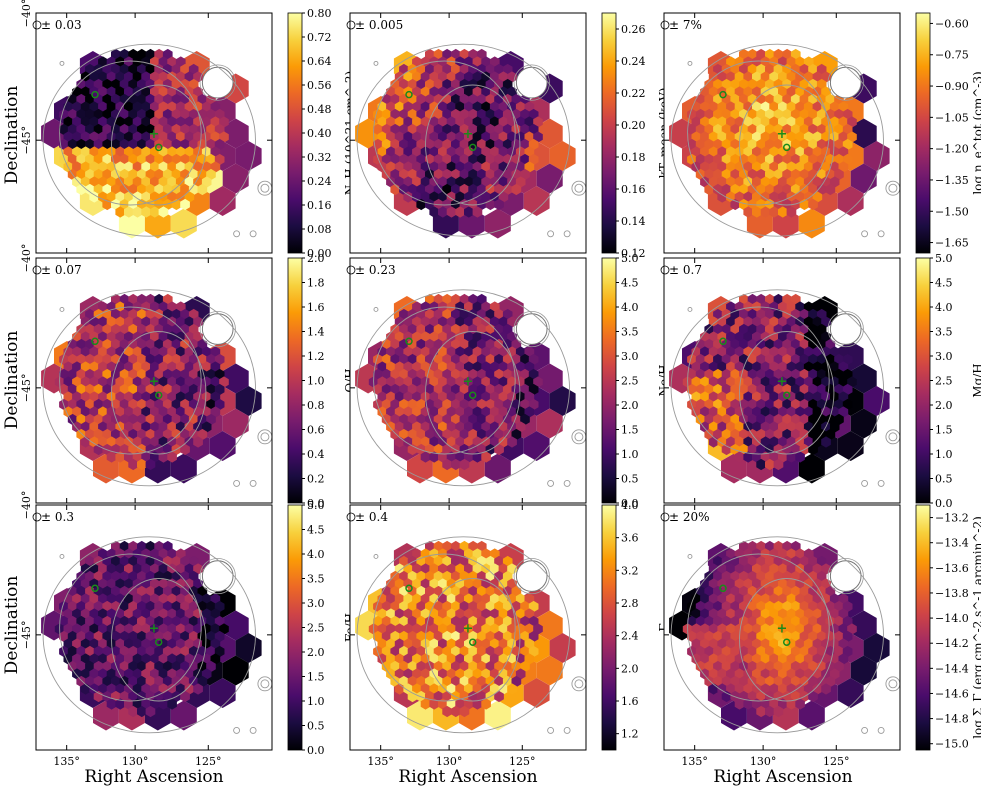  Describe the element at coordinates (952, 744) in the screenshot. I see `colorbar-tick-label: −15.0` at that location.